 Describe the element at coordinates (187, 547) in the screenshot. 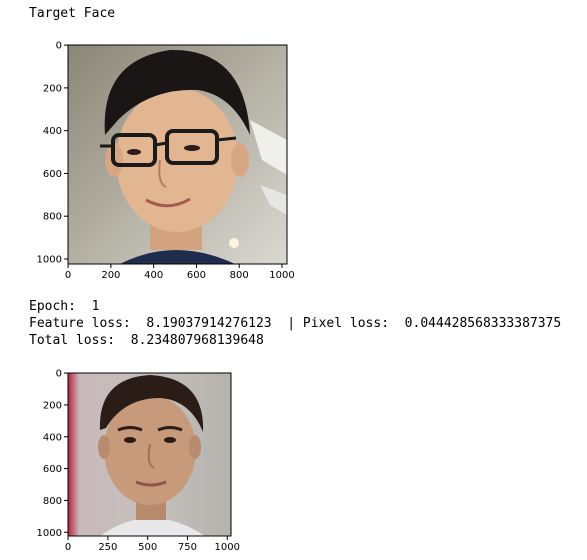

I see `x-tick-label: 750` at that location.